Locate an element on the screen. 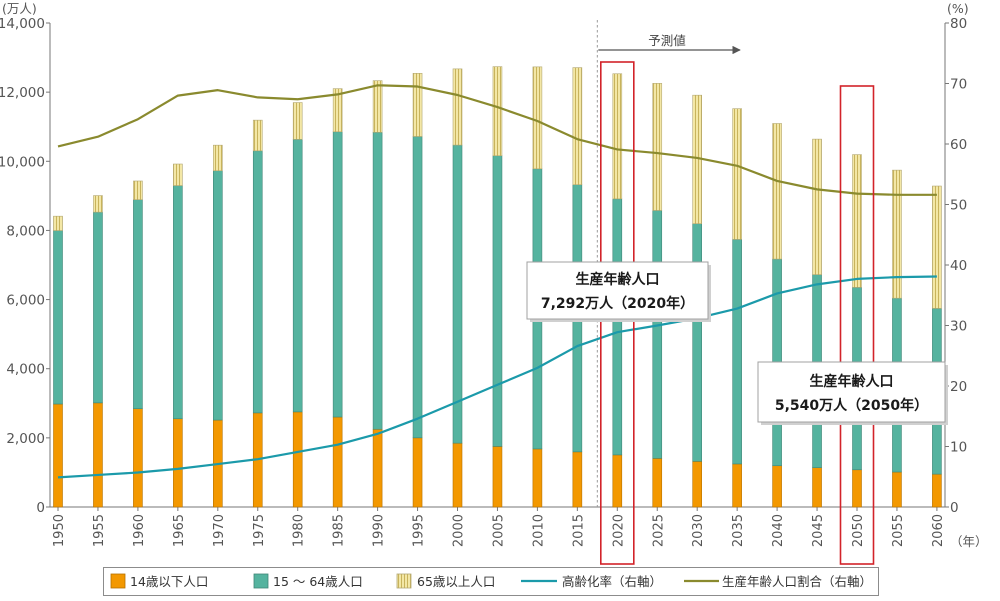 This screenshot has width=1000, height=601. x-axis-tick-label: 2010 is located at coordinates (538, 530).